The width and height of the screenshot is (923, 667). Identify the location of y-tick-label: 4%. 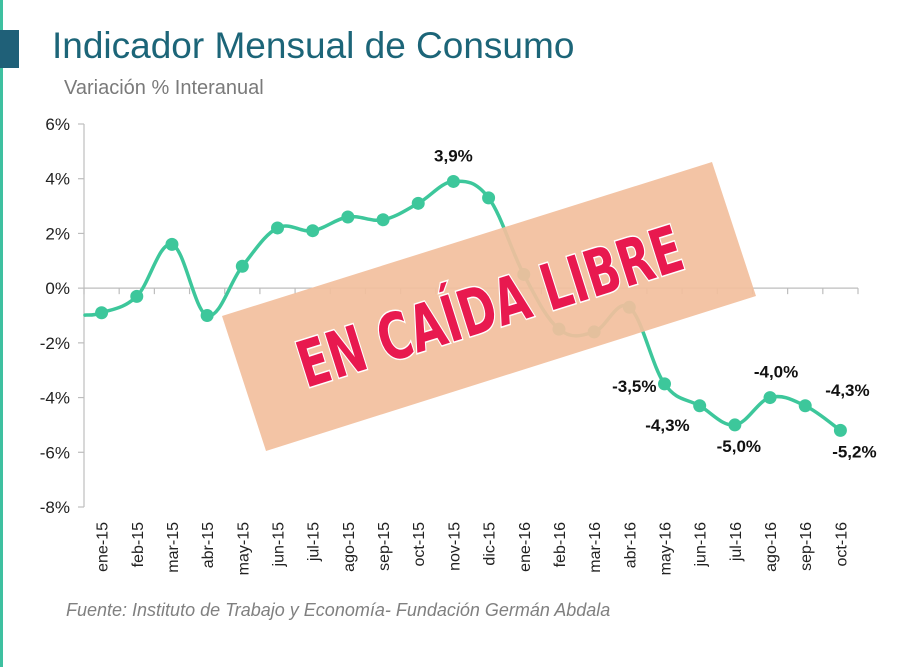
(57, 179).